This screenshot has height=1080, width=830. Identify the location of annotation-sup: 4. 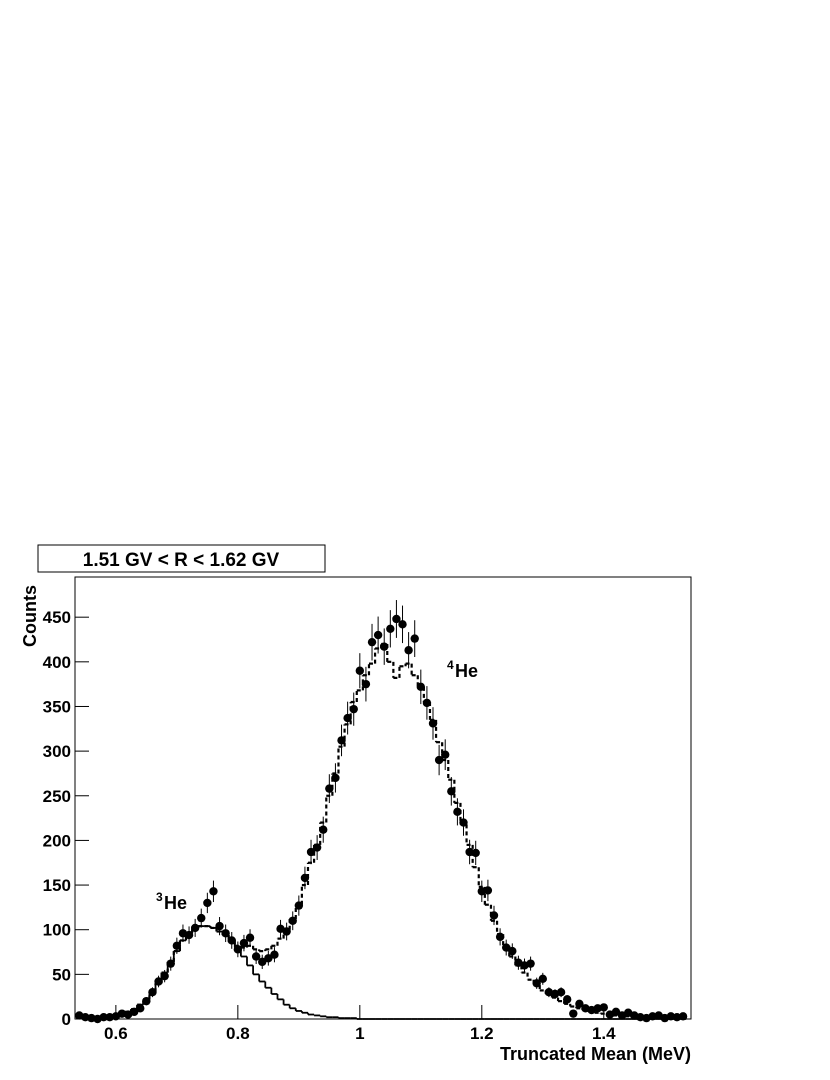
(450, 665).